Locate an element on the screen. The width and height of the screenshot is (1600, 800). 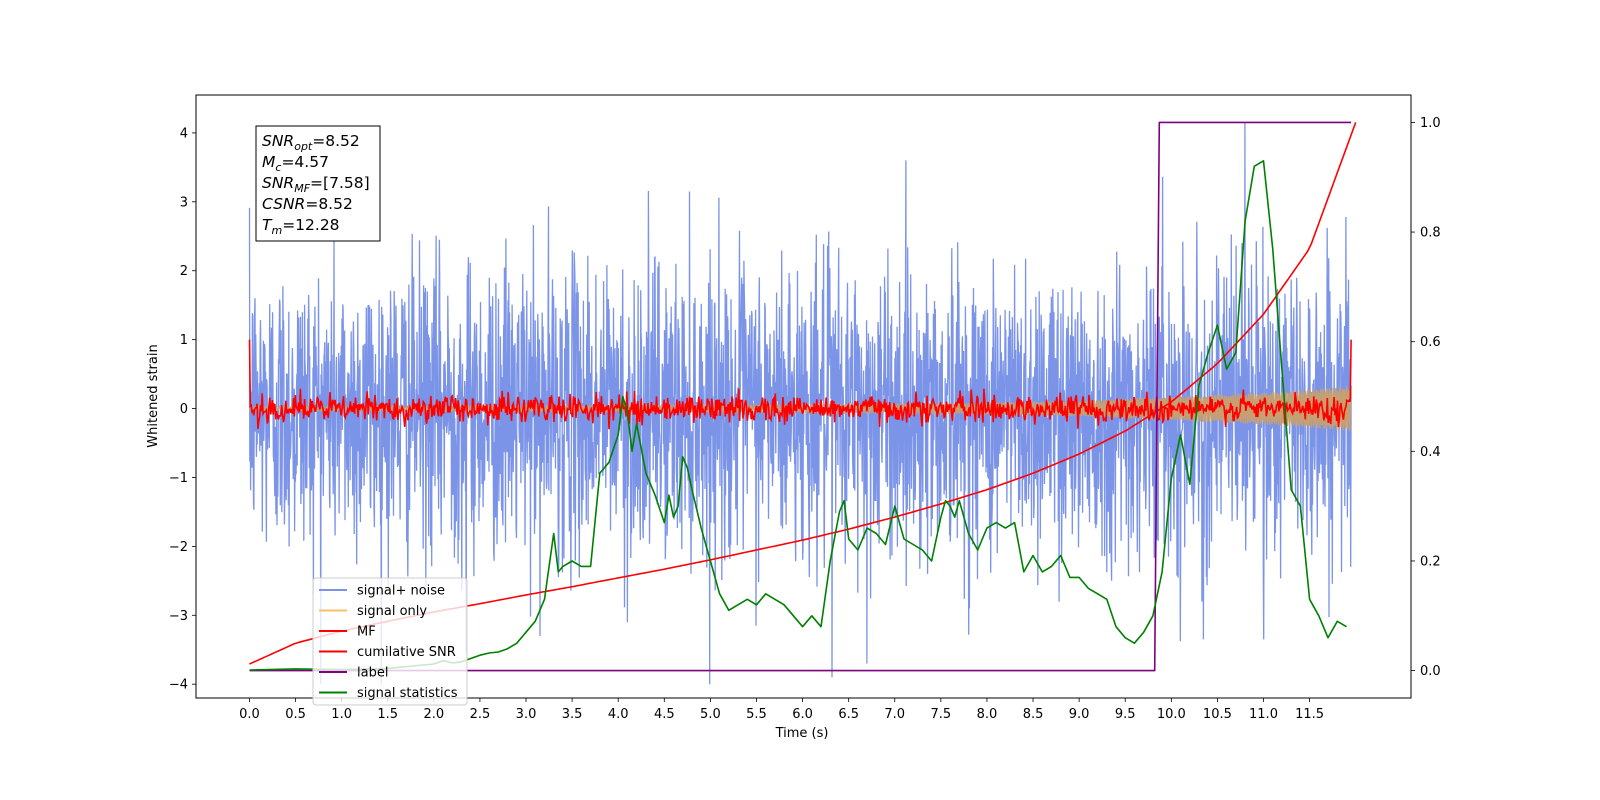
y-tick-label: 3 is located at coordinates (184, 202).